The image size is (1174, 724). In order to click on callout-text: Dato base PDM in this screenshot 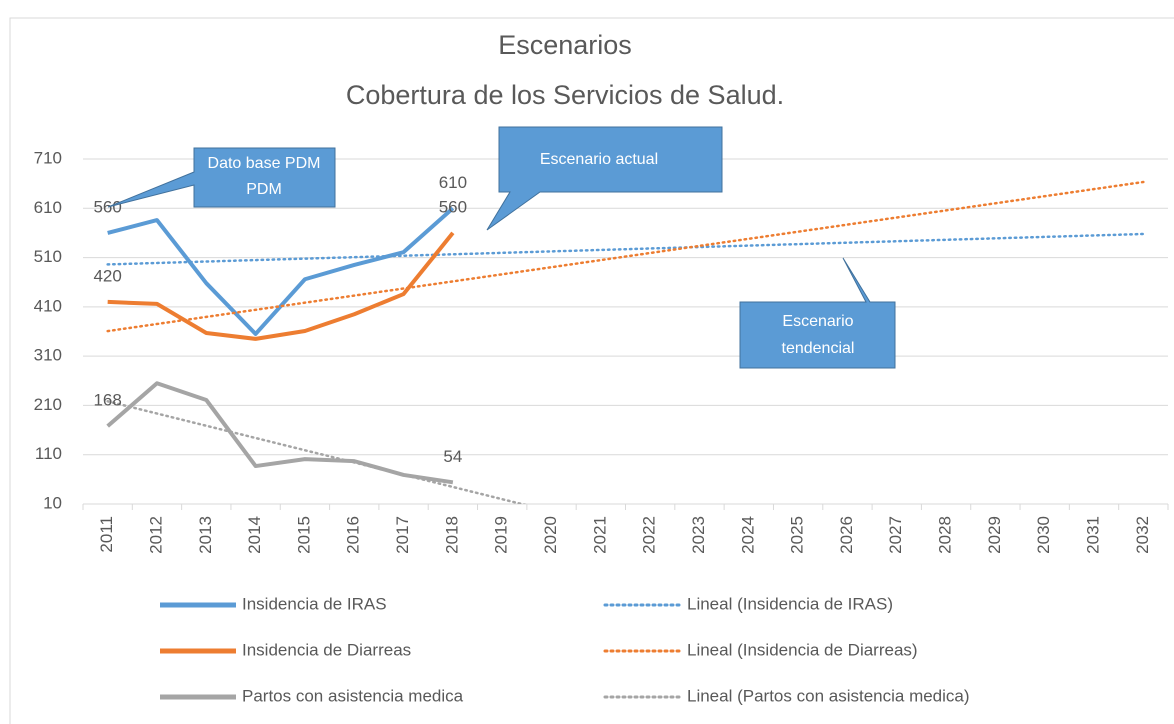, I will do `click(264, 163)`.